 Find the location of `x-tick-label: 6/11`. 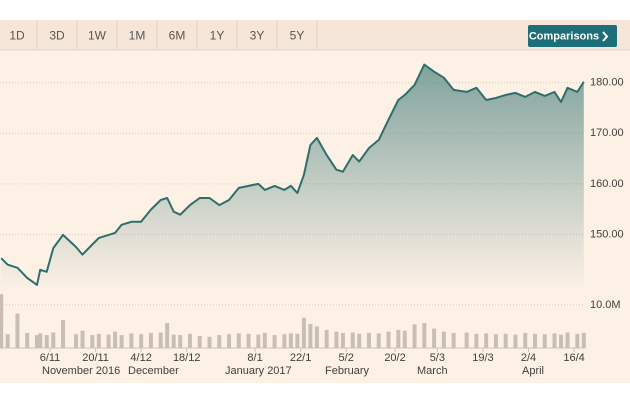

x-tick-label: 6/11 is located at coordinates (50, 358).